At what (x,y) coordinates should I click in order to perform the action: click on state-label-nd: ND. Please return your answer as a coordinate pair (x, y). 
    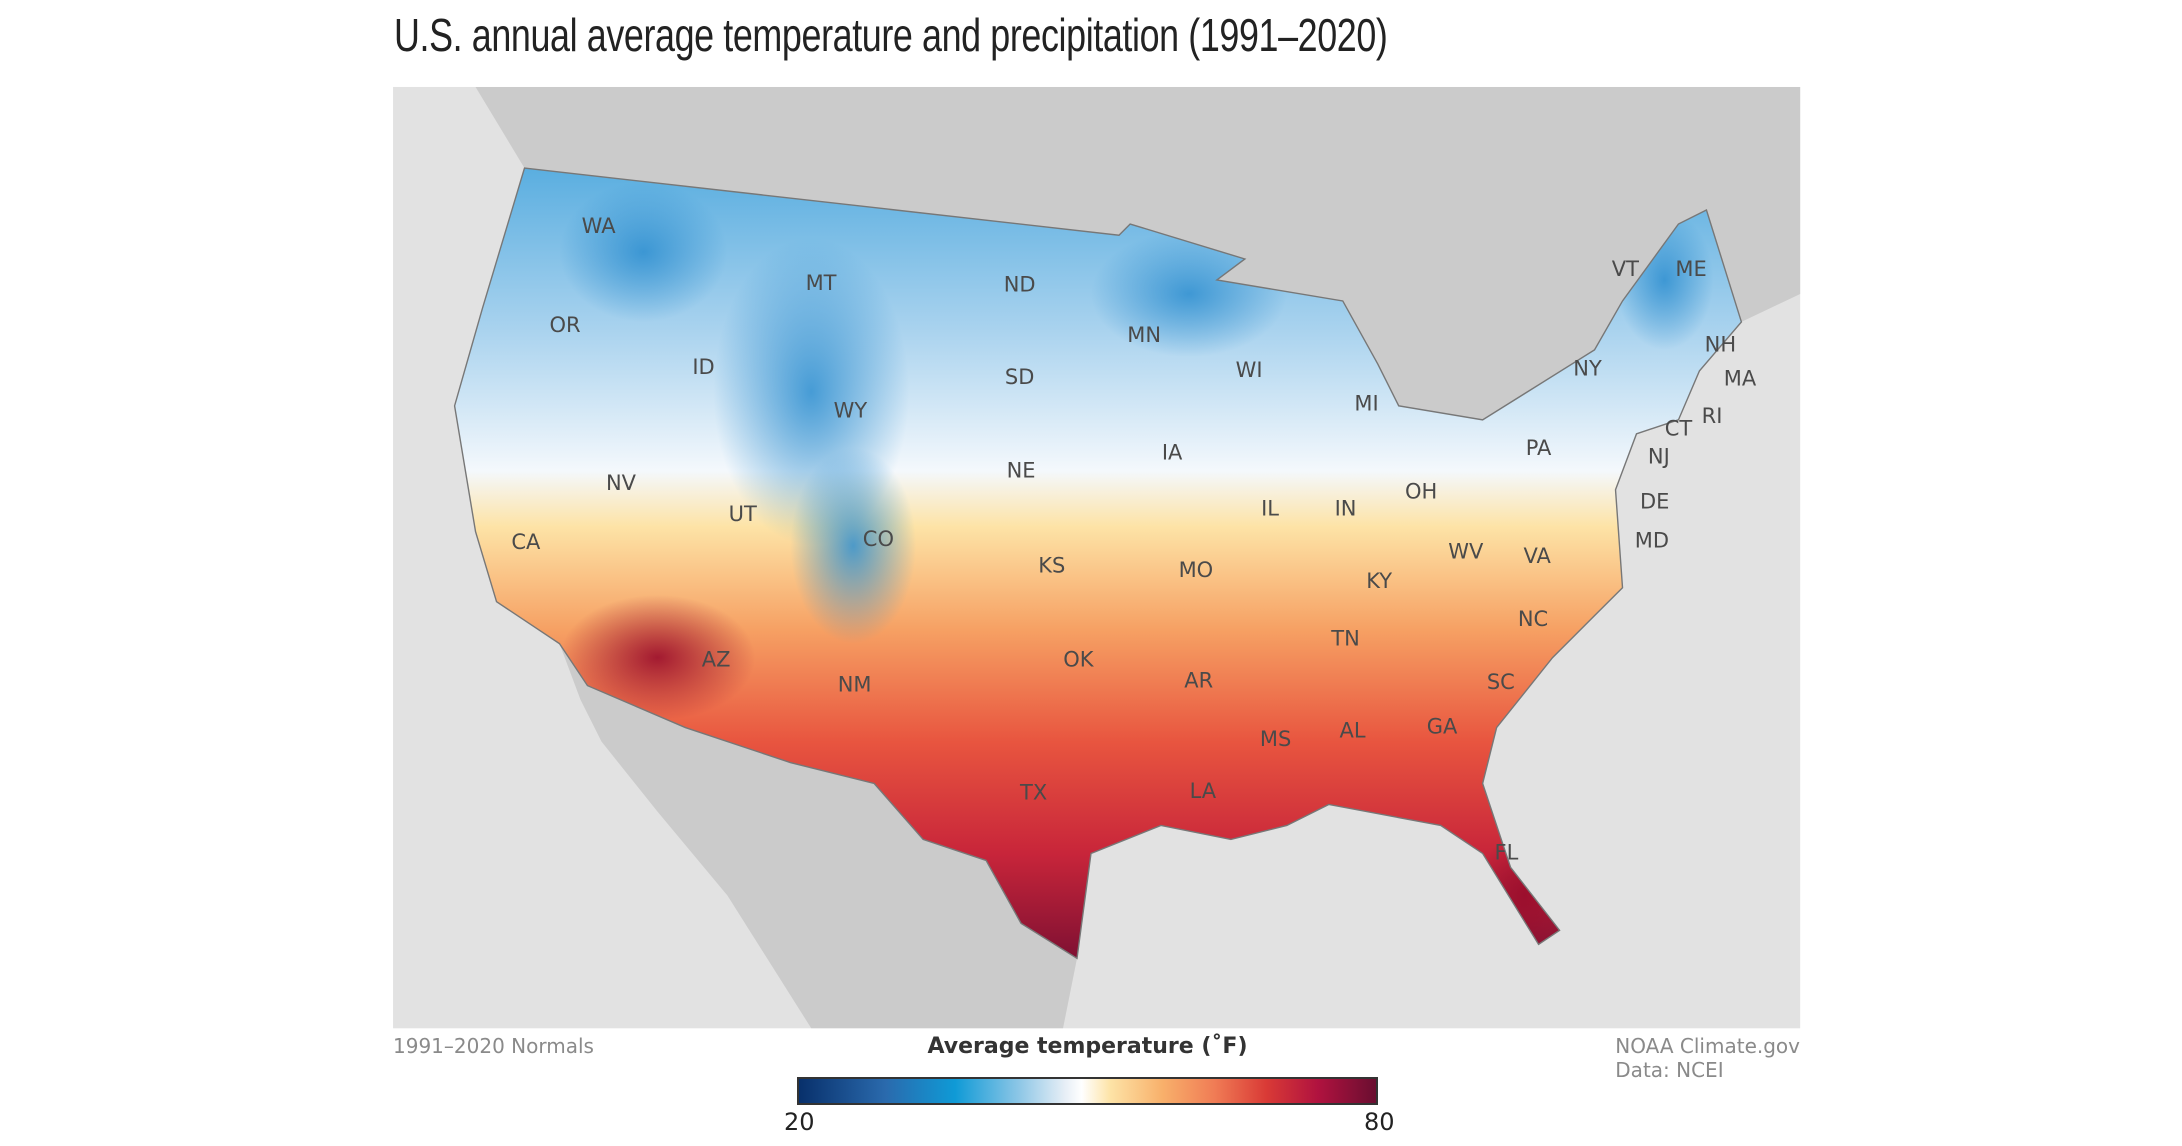
    Looking at the image, I should click on (1020, 285).